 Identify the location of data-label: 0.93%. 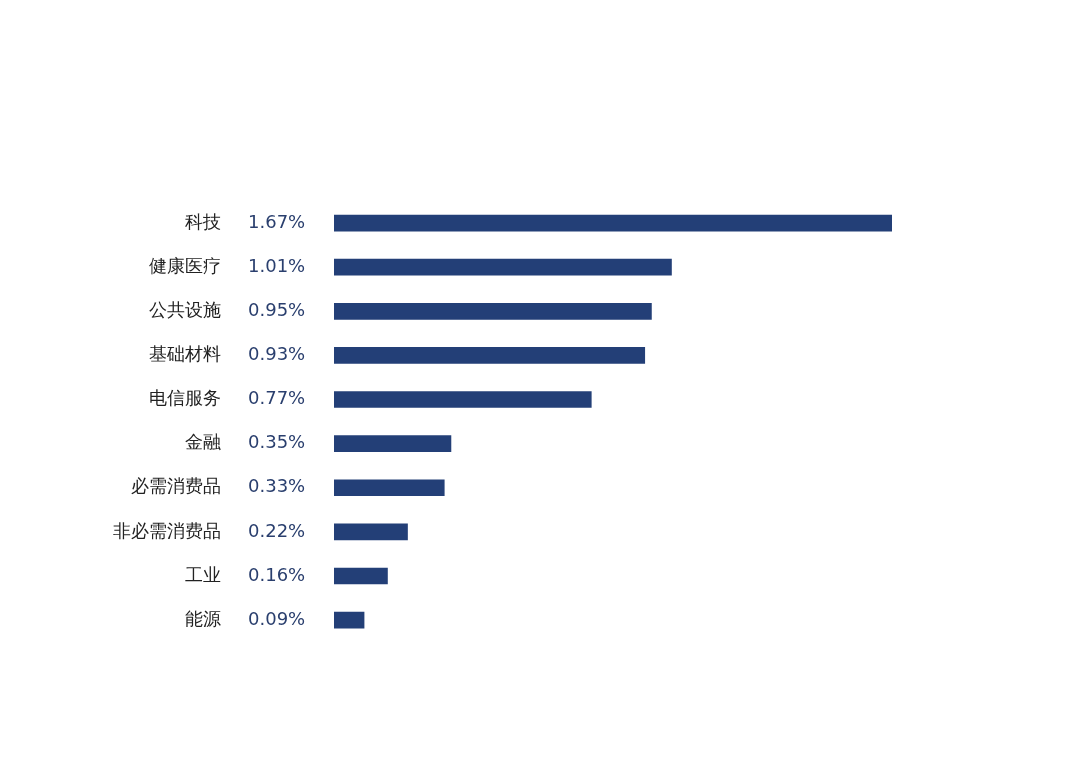
(277, 354).